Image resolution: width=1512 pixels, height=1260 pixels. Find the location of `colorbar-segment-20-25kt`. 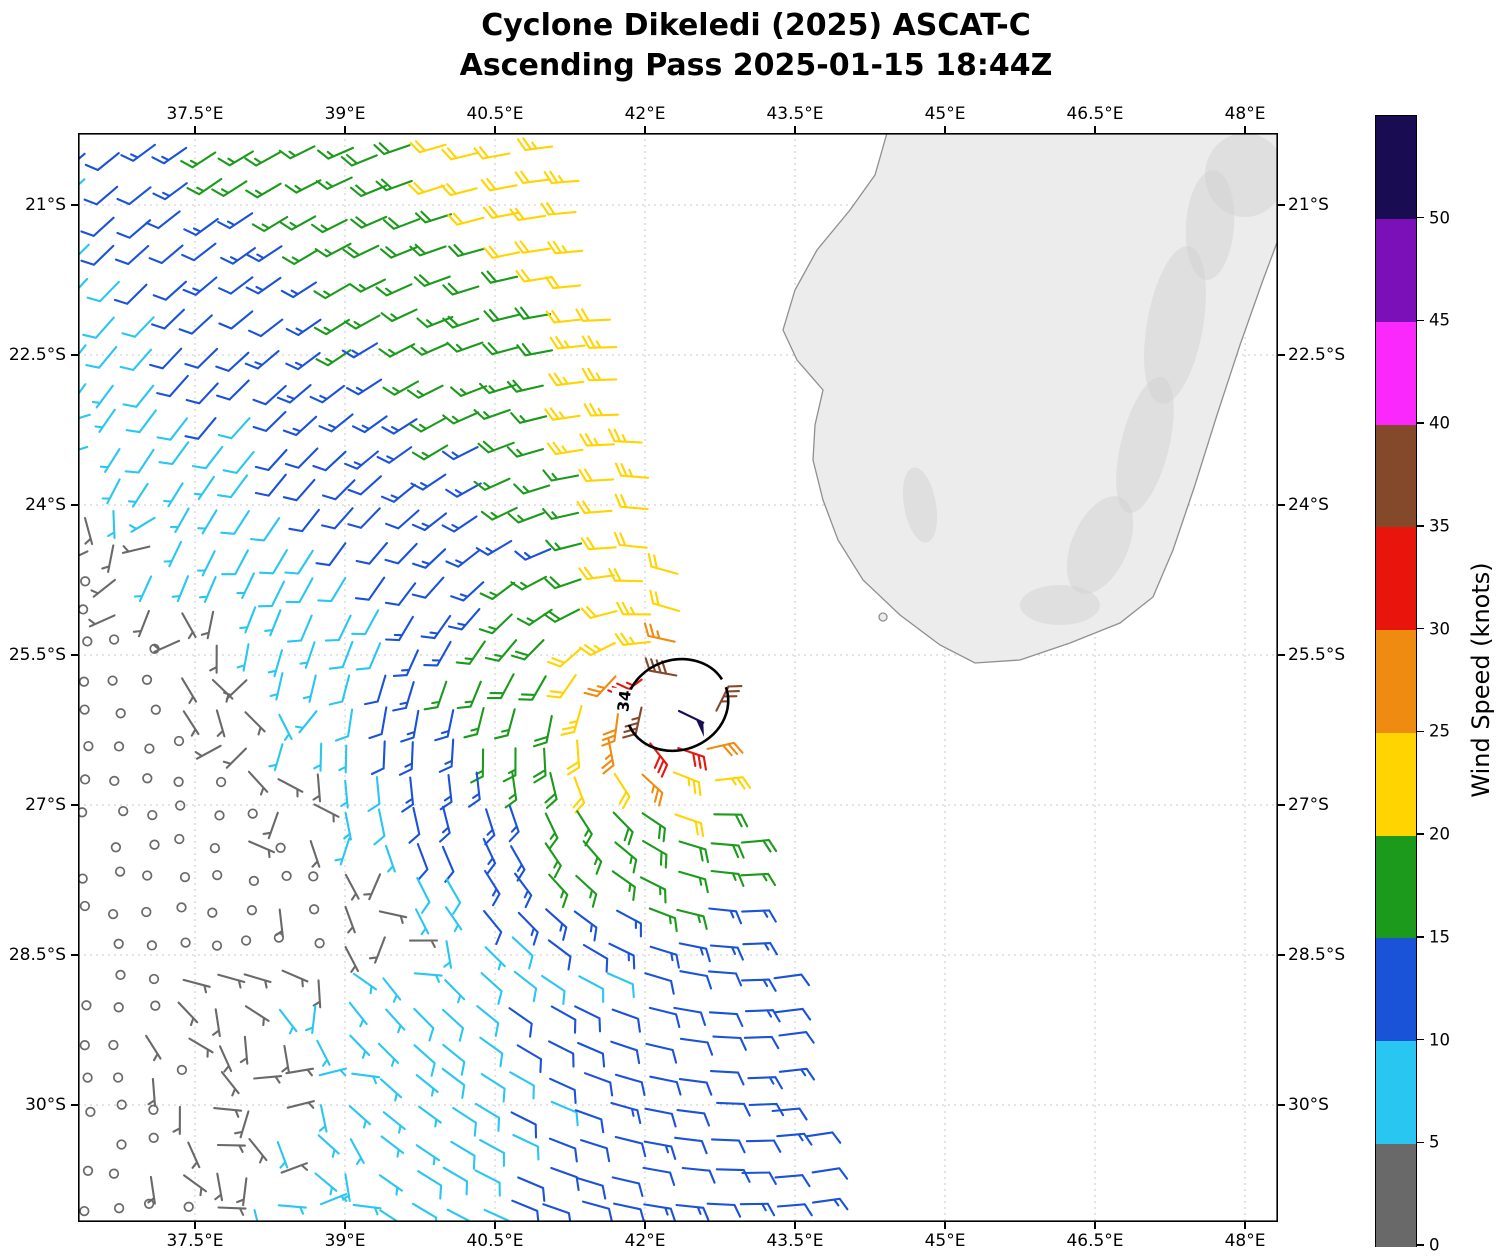

colorbar-segment-20-25kt is located at coordinates (1396, 784).